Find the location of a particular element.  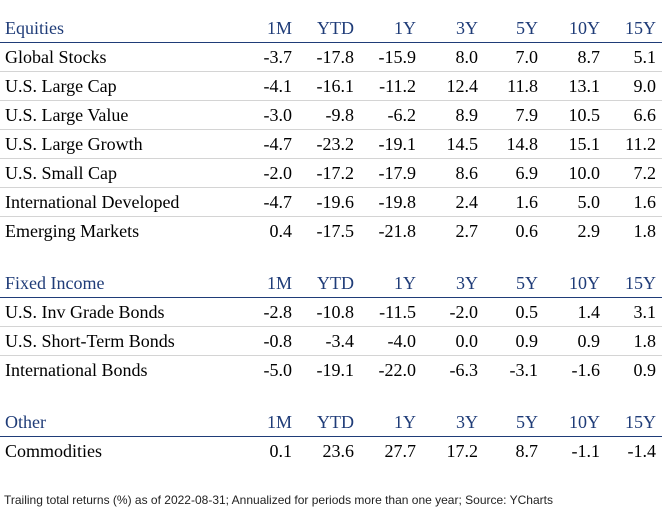

return-value: 8.7 is located at coordinates (527, 451).